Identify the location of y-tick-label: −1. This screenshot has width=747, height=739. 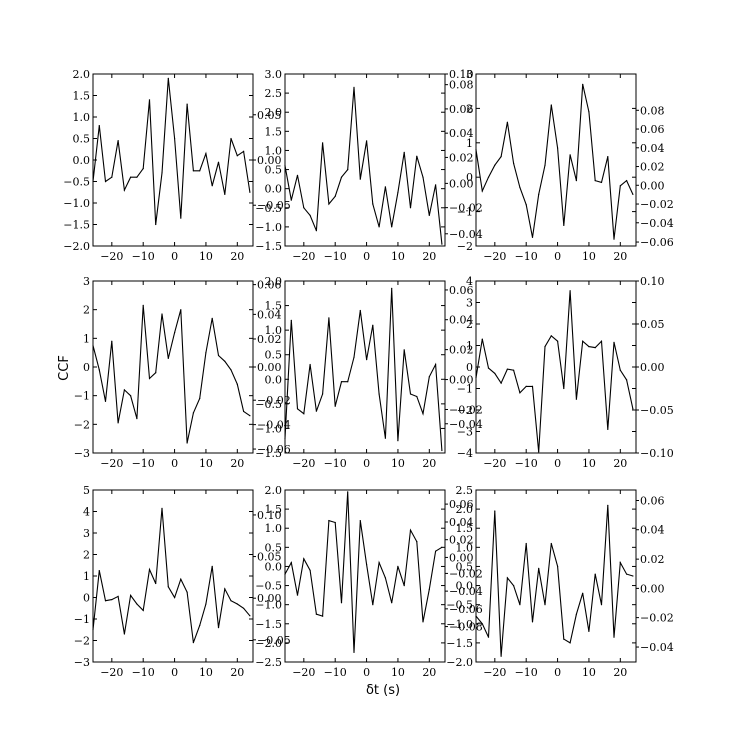
(465, 212).